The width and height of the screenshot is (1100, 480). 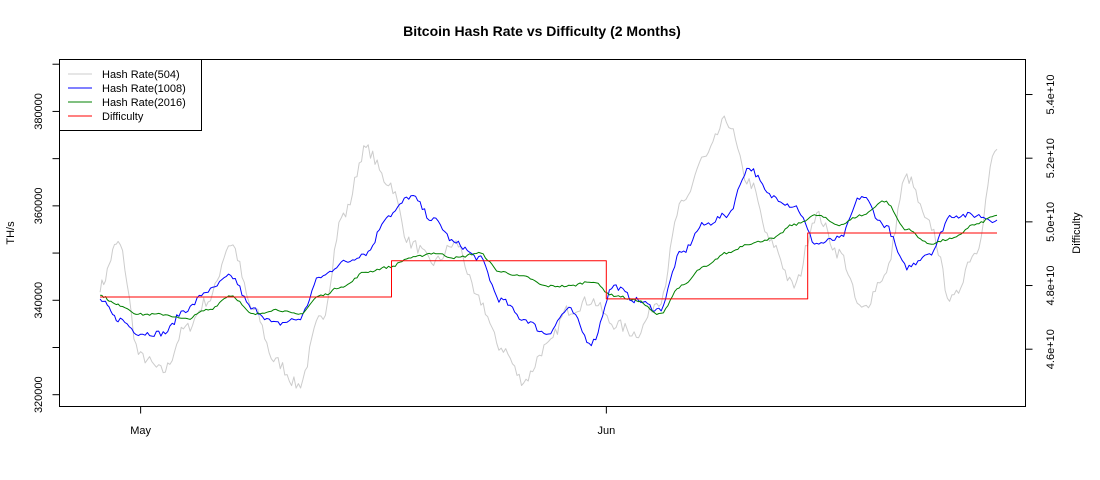 I want to click on right-tick-label: 5.2e+10, so click(x=1051, y=158).